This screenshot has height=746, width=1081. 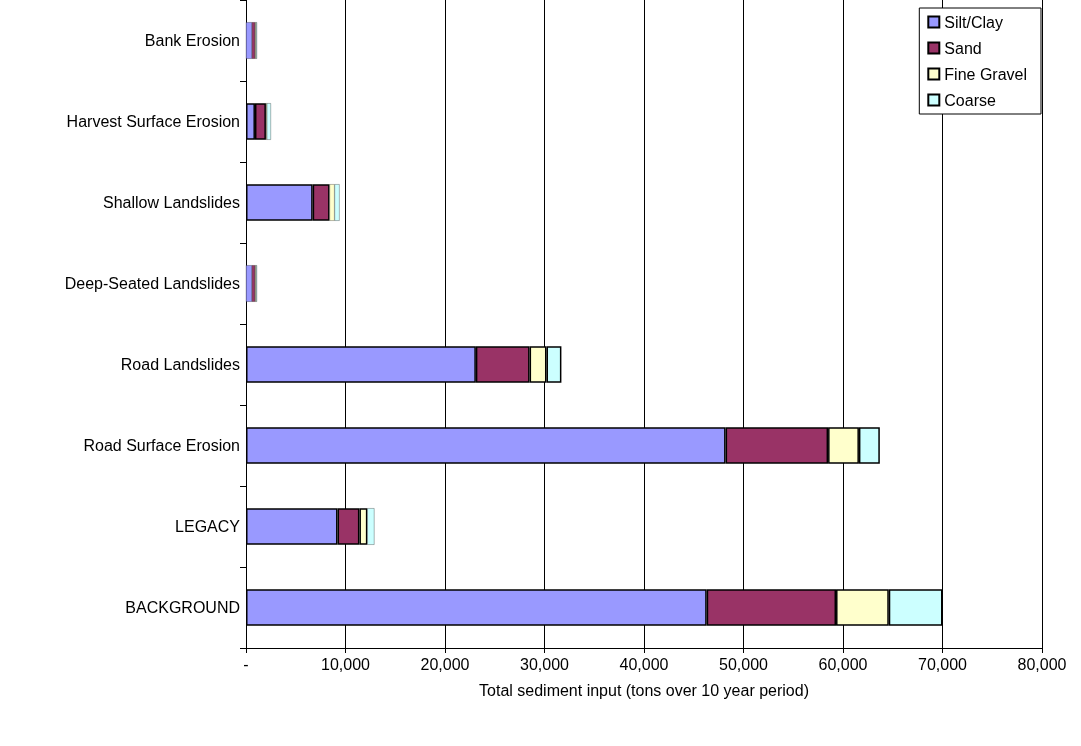 What do you see at coordinates (973, 22) in the screenshot?
I see `legend-label: Silt/Clay` at bounding box center [973, 22].